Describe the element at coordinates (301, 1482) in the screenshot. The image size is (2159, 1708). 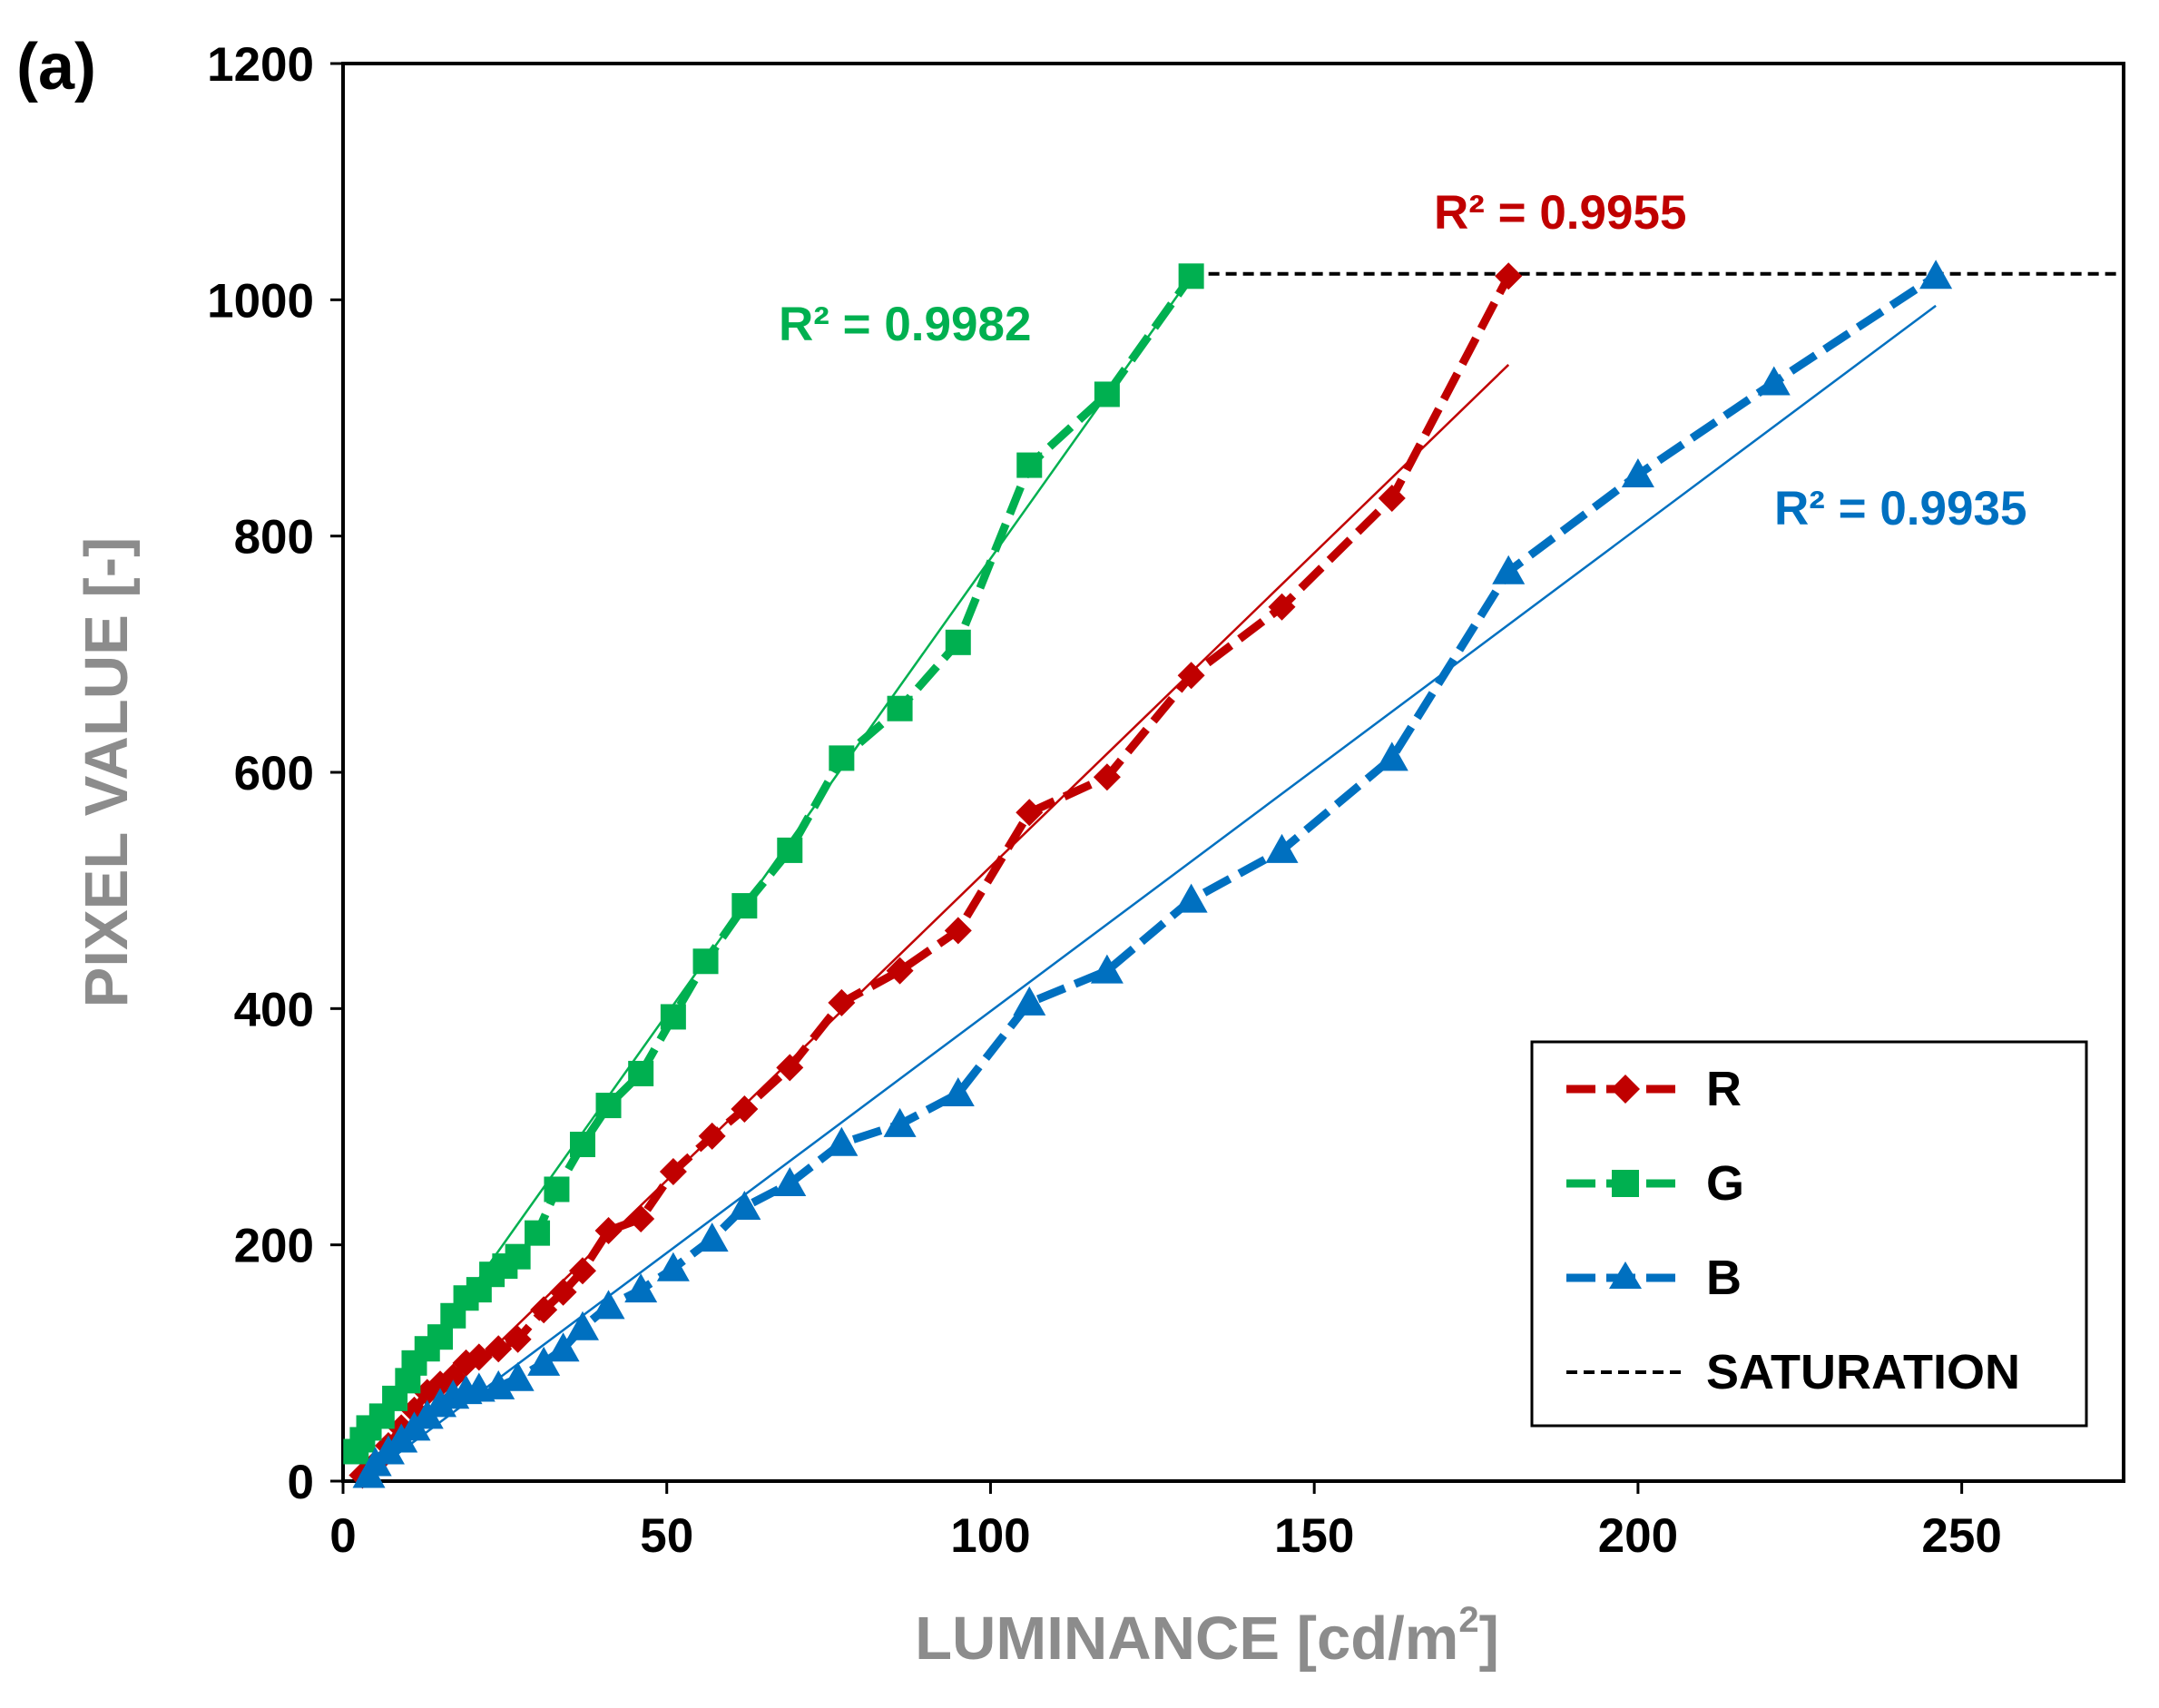
I see `y-tick-label: 0` at that location.